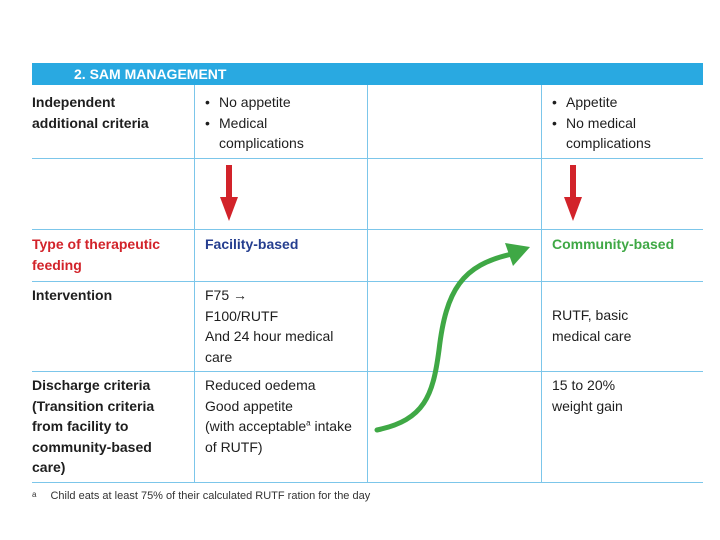 Image resolution: width=720 pixels, height=540 pixels. I want to click on discharge-line: Reduced oedema, so click(260, 385).